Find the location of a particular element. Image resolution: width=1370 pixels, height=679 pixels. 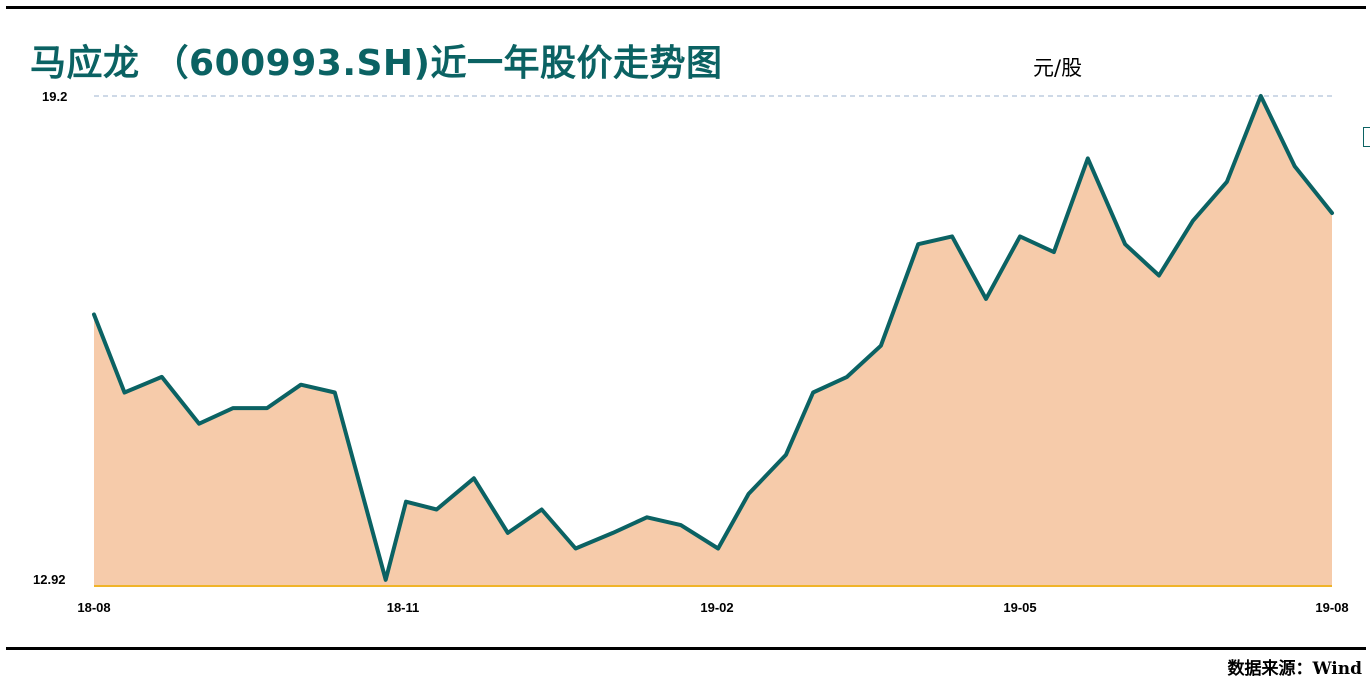

x-tick-label-18-11: 18-11 is located at coordinates (403, 607).